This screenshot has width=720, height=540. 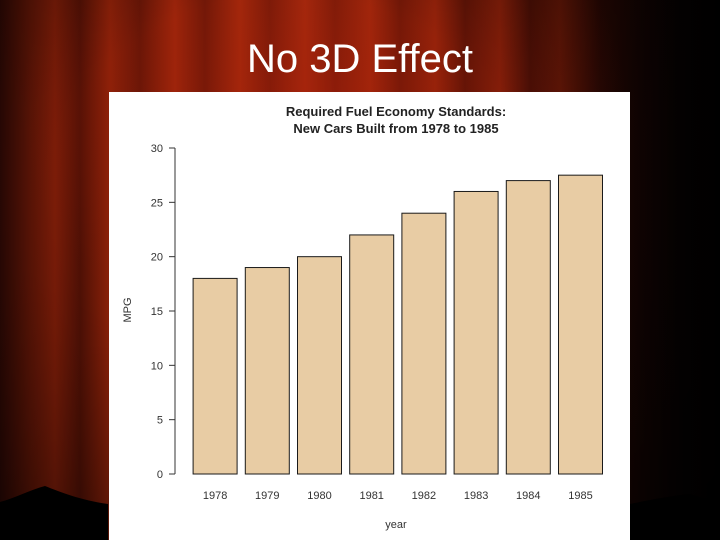 What do you see at coordinates (319, 365) in the screenshot?
I see `bar-1980` at bounding box center [319, 365].